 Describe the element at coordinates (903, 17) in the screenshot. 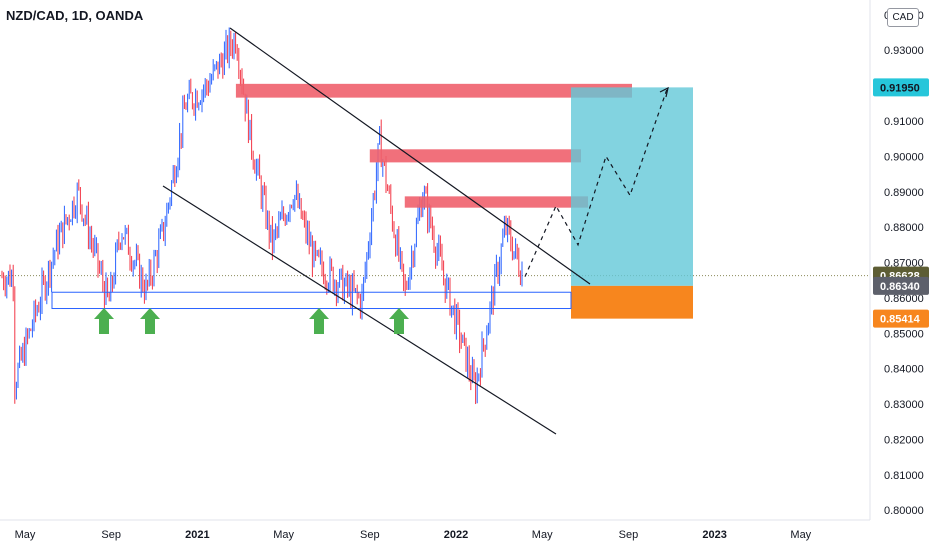

I see `currency-button: CAD` at that location.